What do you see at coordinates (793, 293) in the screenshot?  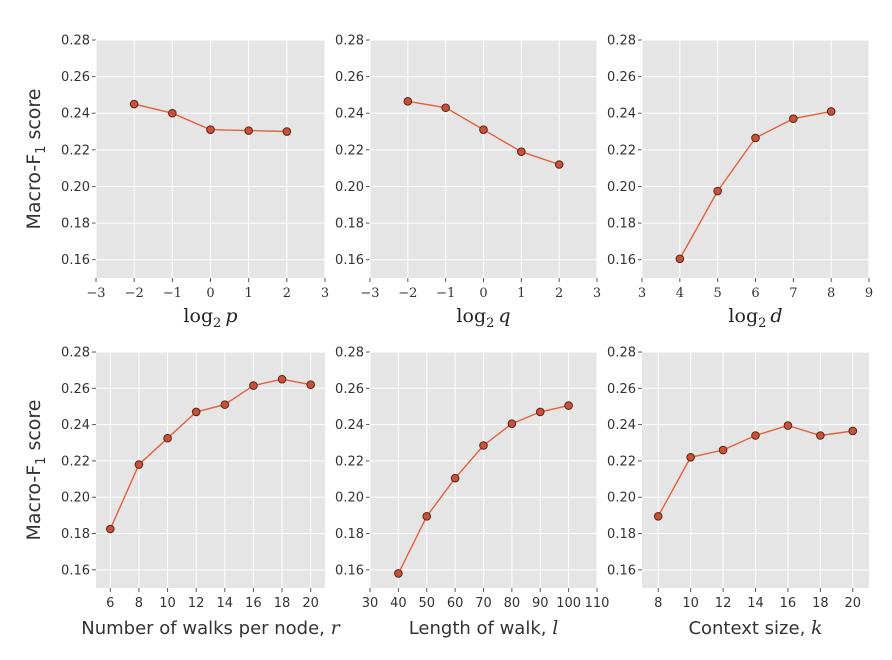 I see `x-tick-label: 7` at bounding box center [793, 293].